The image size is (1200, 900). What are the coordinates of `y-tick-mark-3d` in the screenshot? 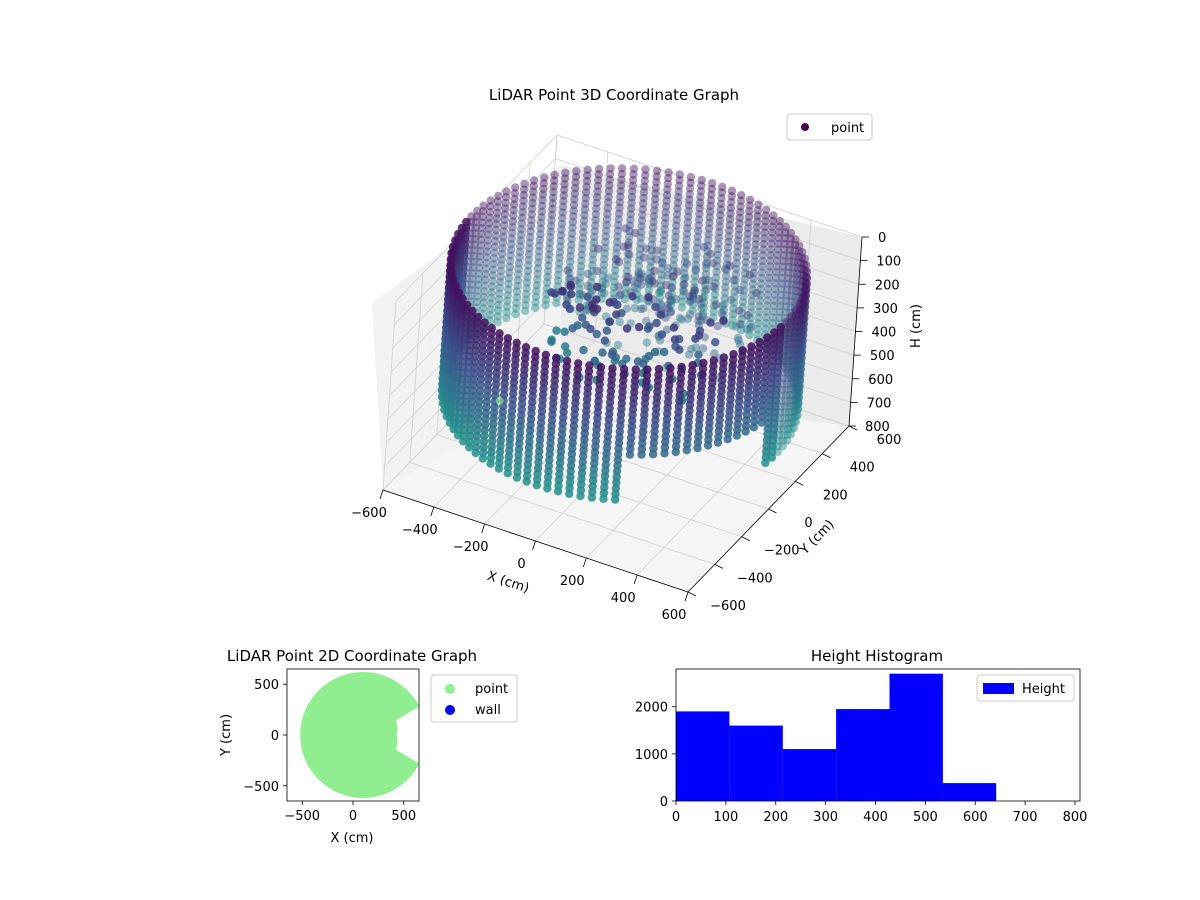 It's located at (772, 511).